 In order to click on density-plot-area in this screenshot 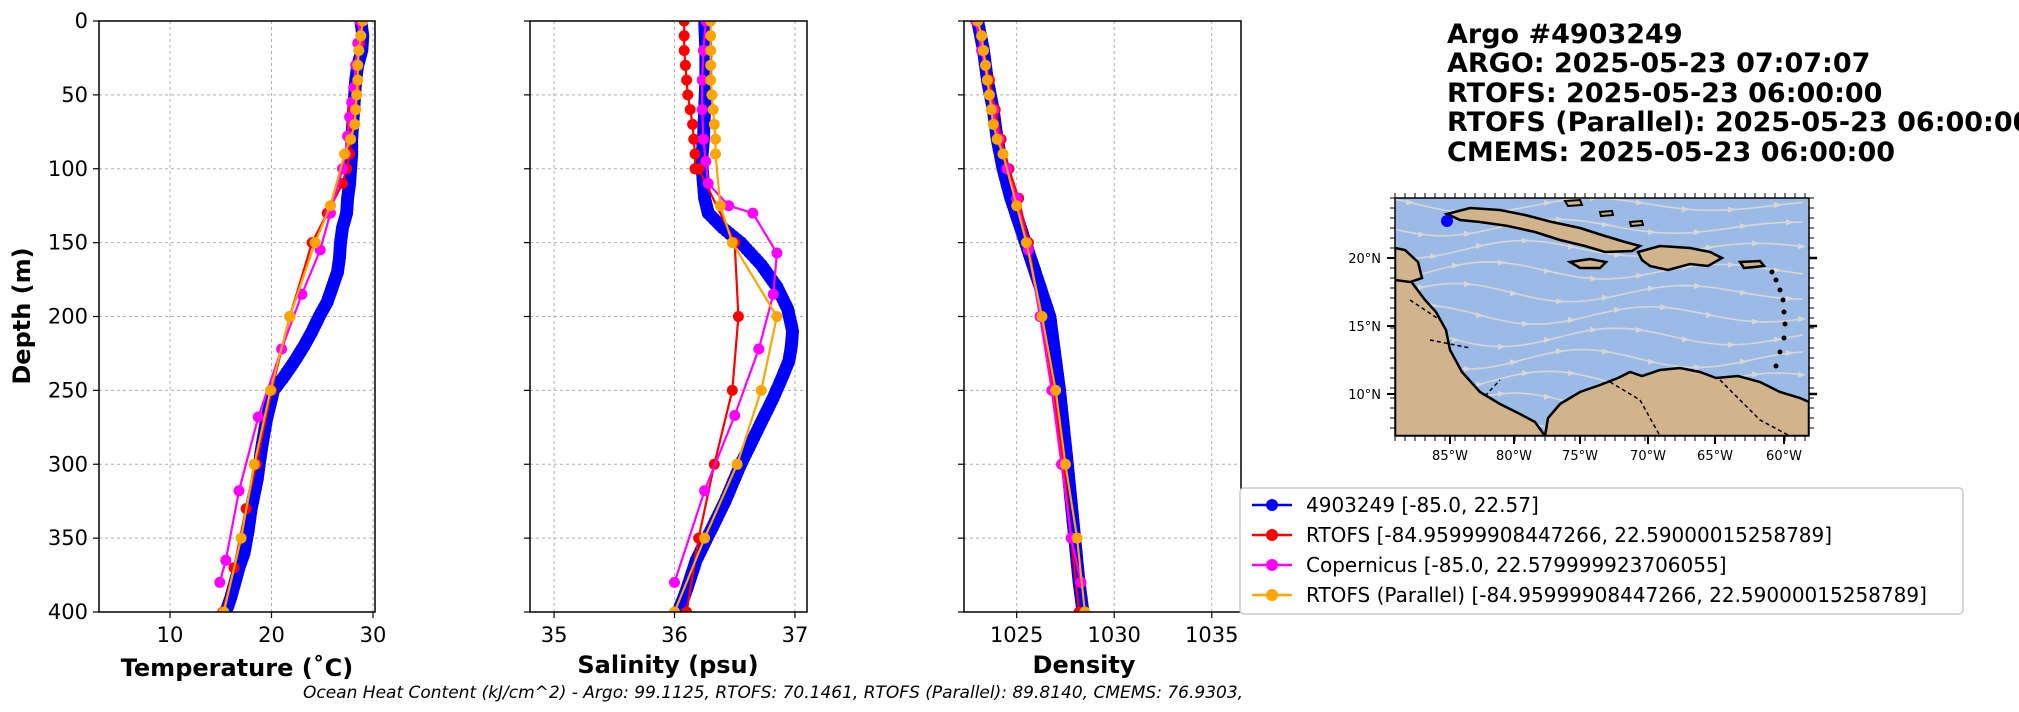, I will do `click(1030, 316)`.